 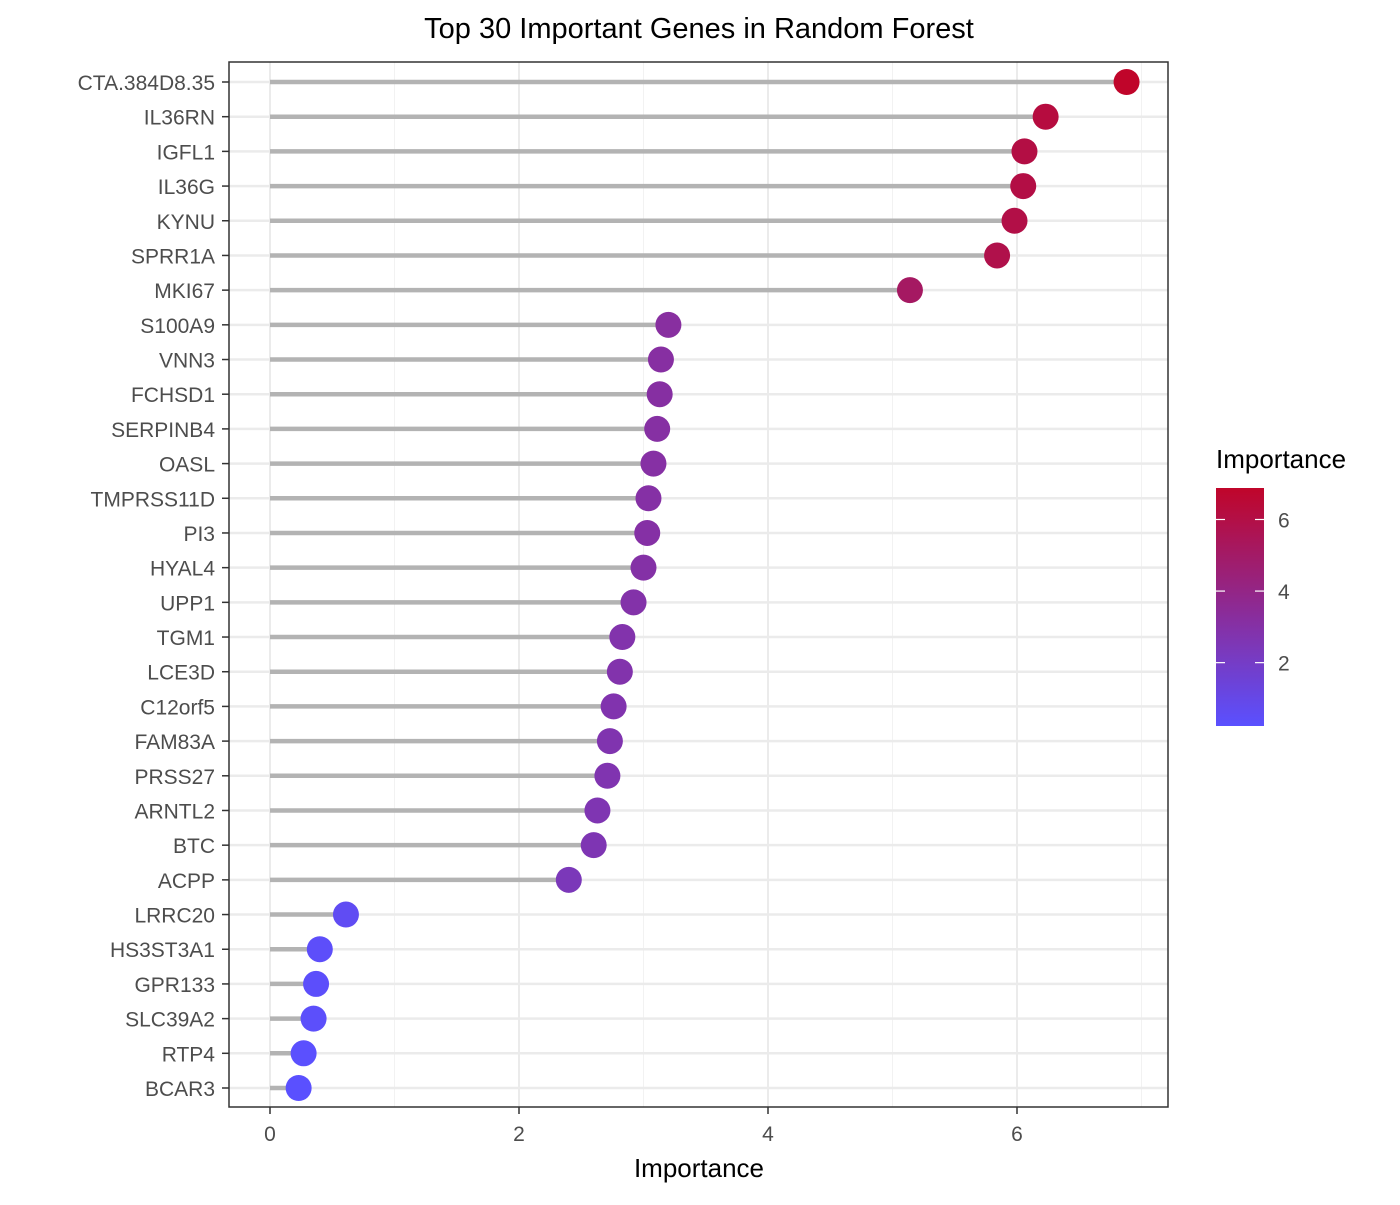 I want to click on y-tick-label: ARNTL2, so click(x=174, y=811).